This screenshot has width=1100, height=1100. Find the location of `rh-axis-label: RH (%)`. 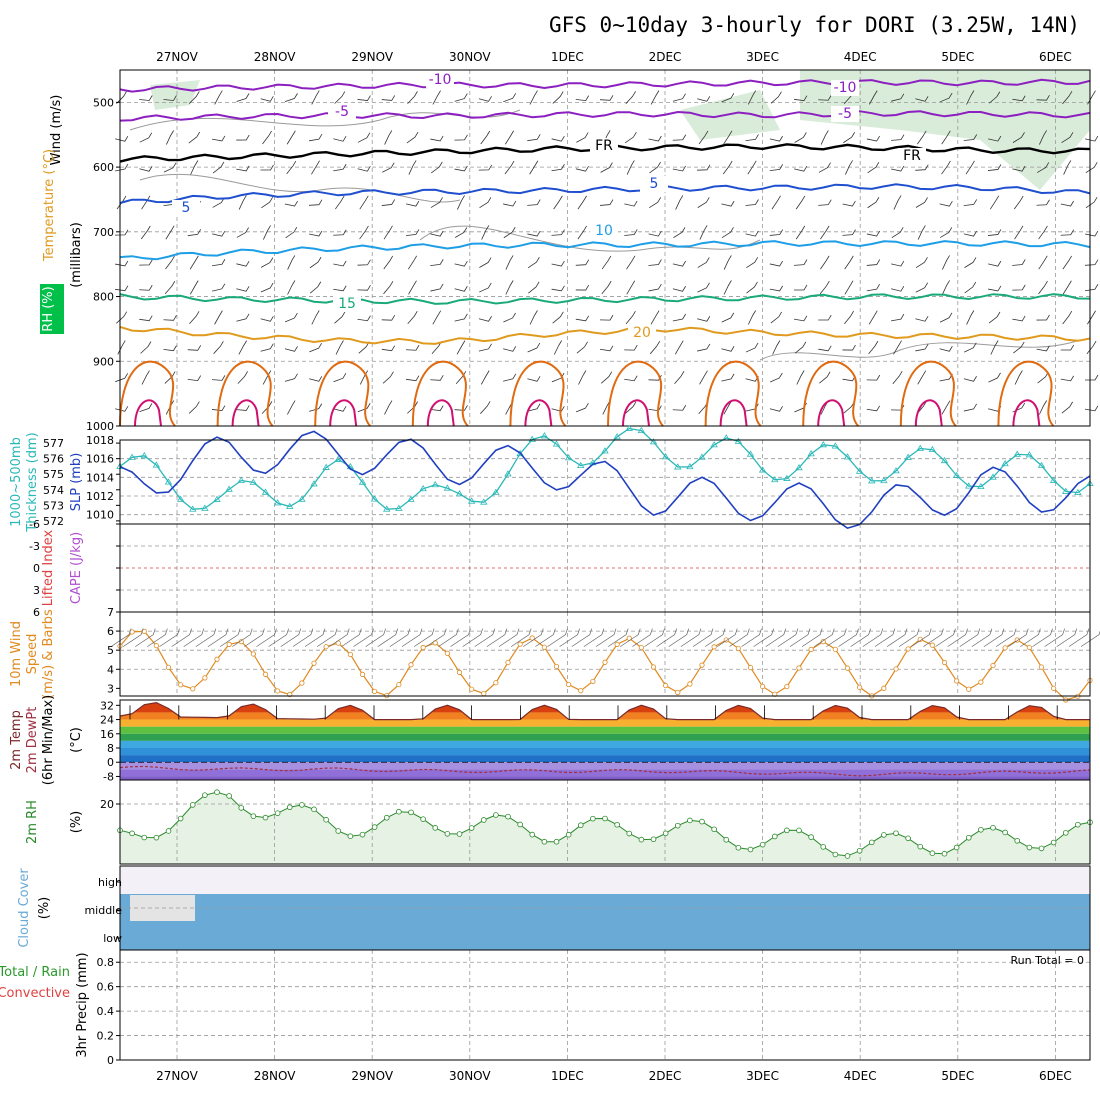

rh-axis-label: RH (%) is located at coordinates (48, 308).